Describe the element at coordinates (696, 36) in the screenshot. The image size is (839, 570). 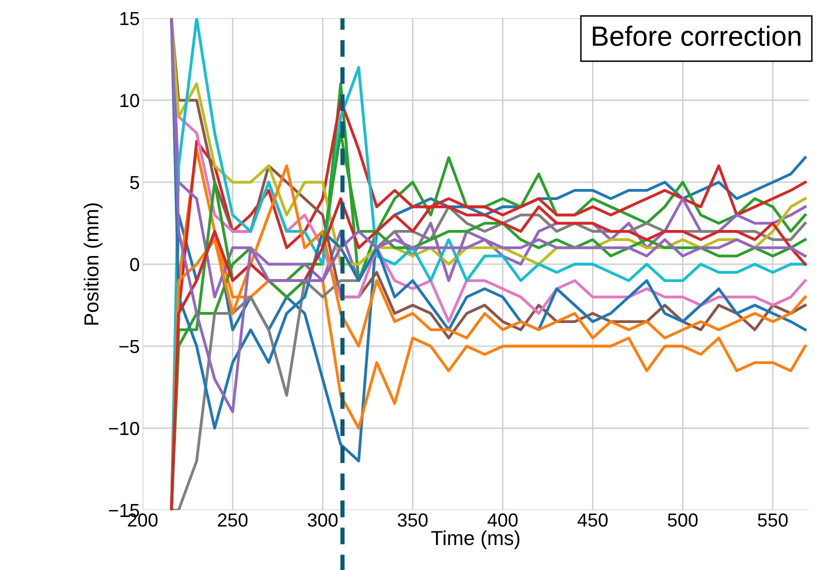
I see `annotation: Before correction` at that location.